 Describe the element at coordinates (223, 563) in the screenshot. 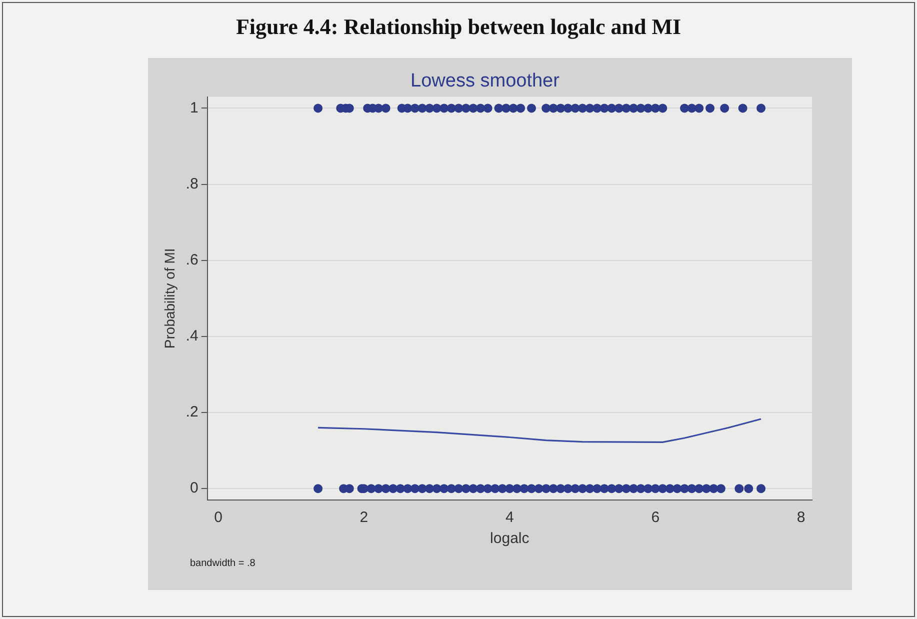

I see `text: bandwidth = .8` at that location.